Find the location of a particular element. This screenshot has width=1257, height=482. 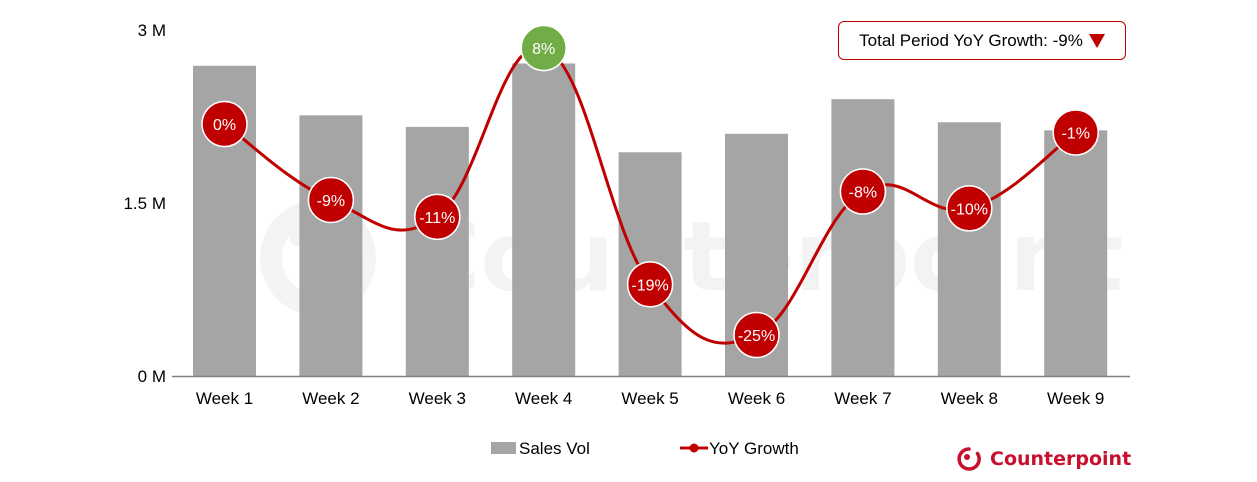

growth-marker: -1% is located at coordinates (1075, 132).